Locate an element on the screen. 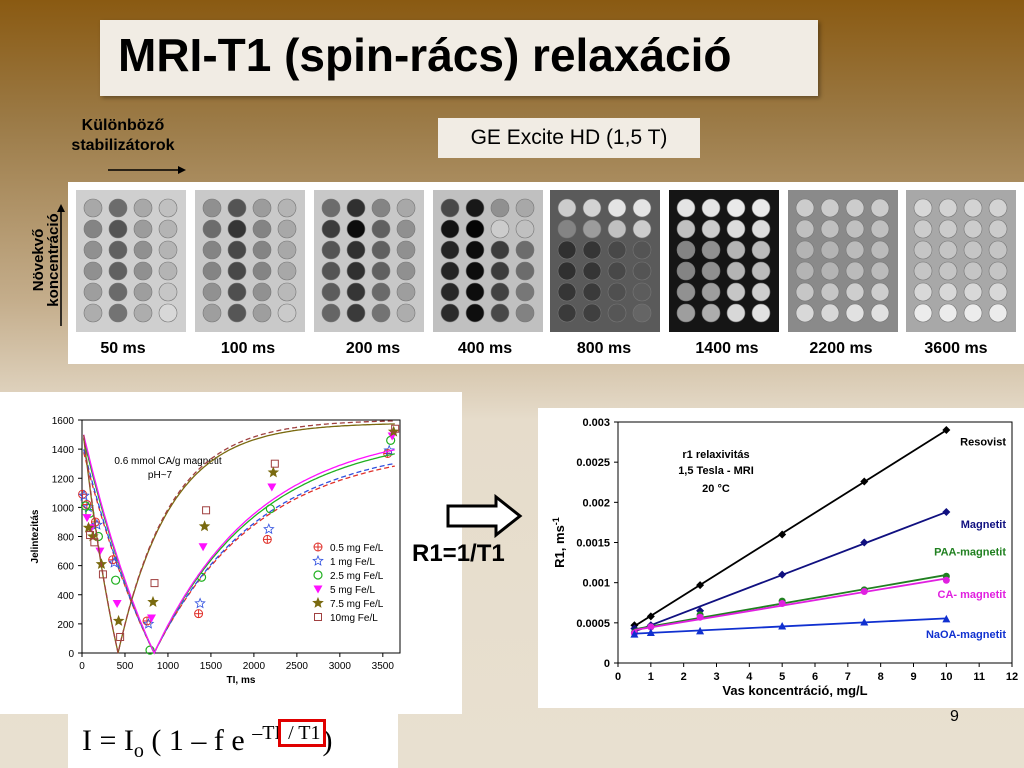  series-label: NaOA-magnetit is located at coordinates (966, 635).